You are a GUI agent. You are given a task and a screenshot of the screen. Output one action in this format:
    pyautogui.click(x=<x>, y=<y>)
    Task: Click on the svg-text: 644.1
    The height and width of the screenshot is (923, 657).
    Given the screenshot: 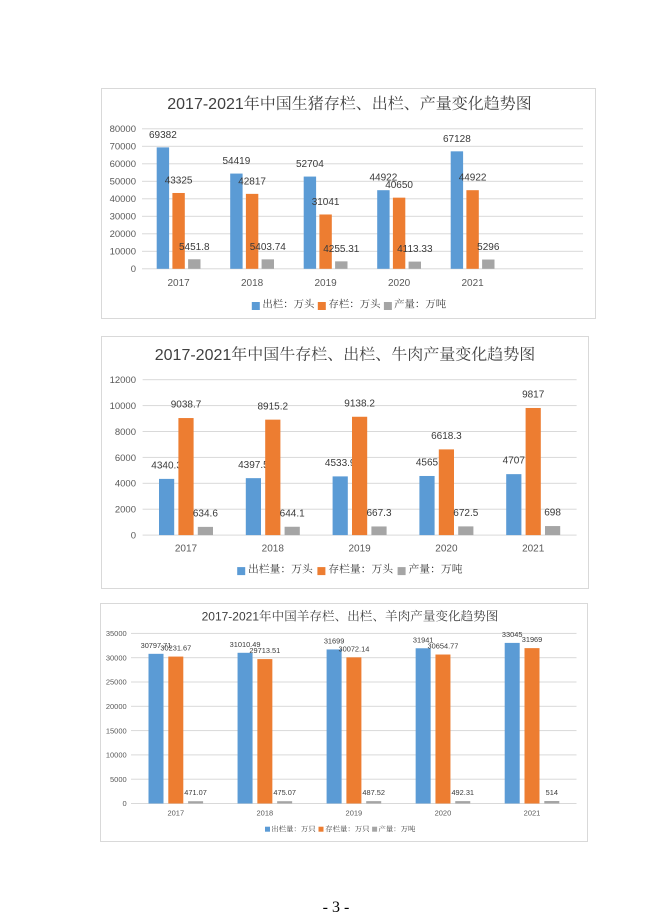 What is the action you would take?
    pyautogui.click(x=292, y=513)
    